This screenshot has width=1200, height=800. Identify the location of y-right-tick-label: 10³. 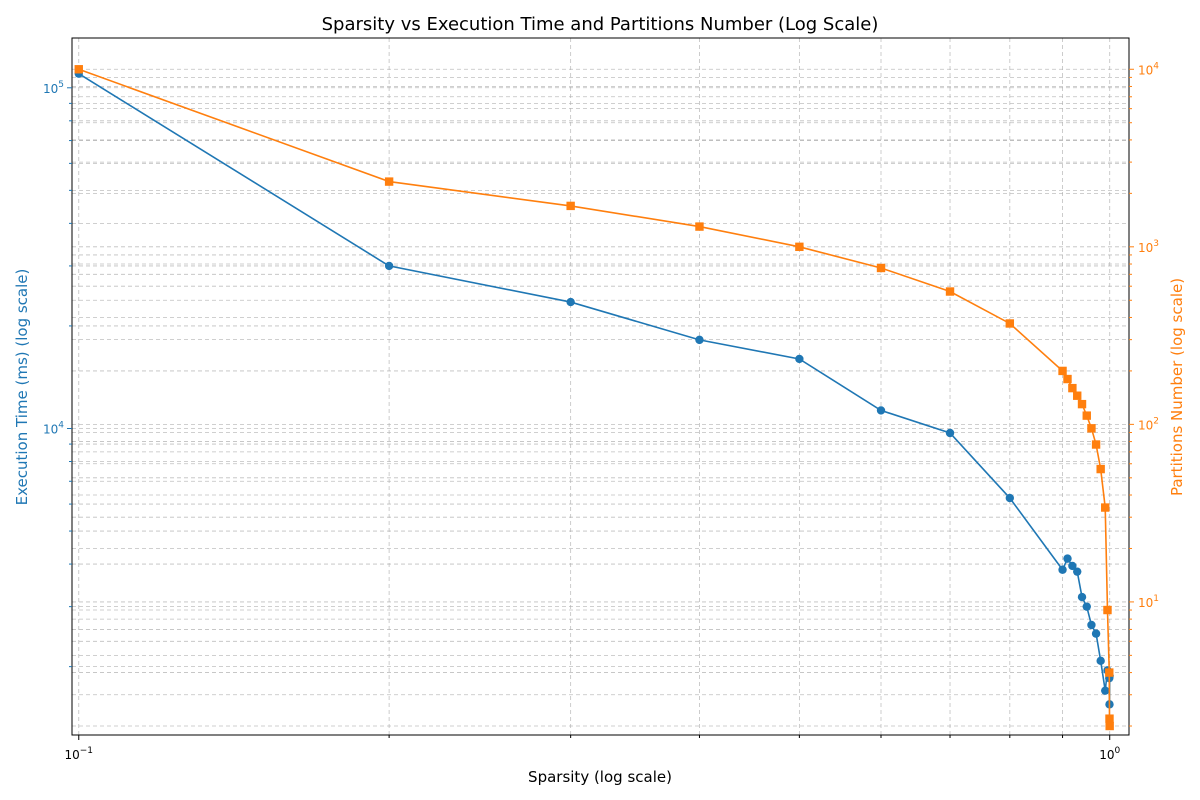
(1148, 247).